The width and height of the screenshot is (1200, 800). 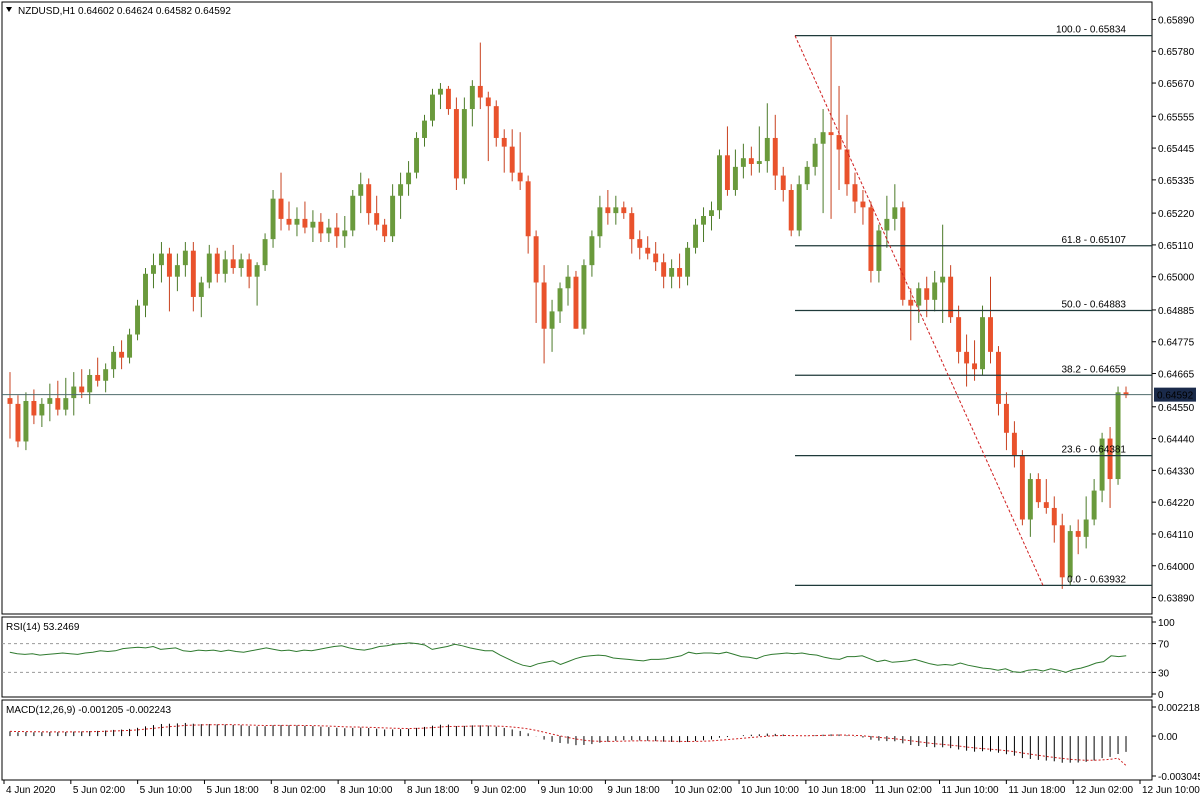 What do you see at coordinates (1168, 737) in the screenshot?
I see `macd-tick-label: 0.00` at bounding box center [1168, 737].